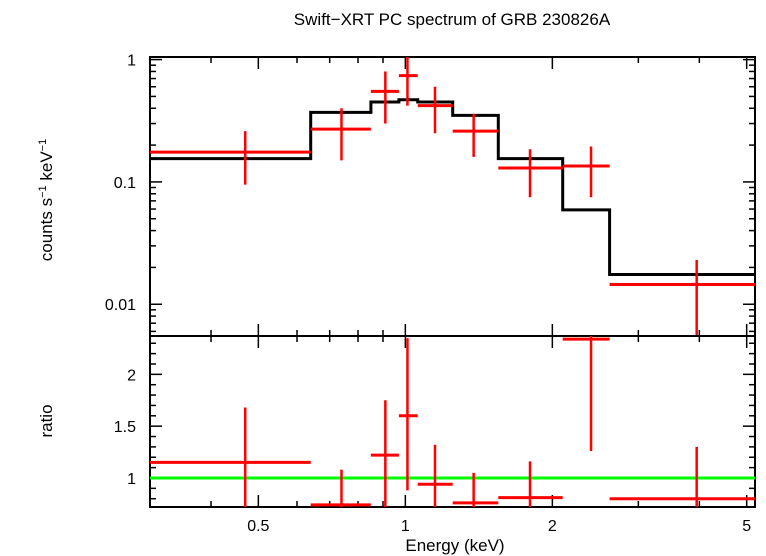 The image size is (766, 556). What do you see at coordinates (125, 427) in the screenshot?
I see `y-tick-label: 1.5` at bounding box center [125, 427].